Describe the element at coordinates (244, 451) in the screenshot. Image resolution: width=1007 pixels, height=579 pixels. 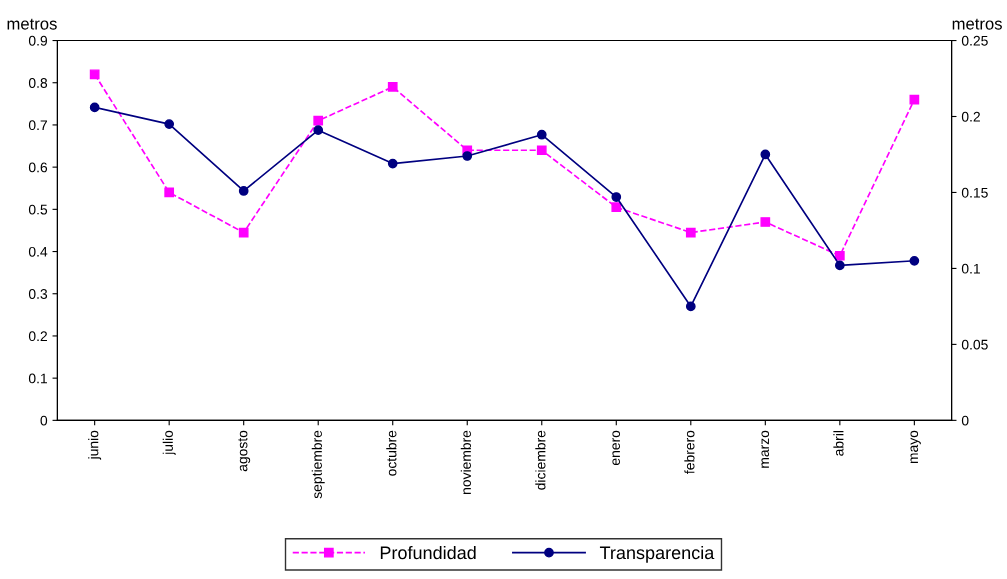
I see `x-tick-label: agosto` at that location.